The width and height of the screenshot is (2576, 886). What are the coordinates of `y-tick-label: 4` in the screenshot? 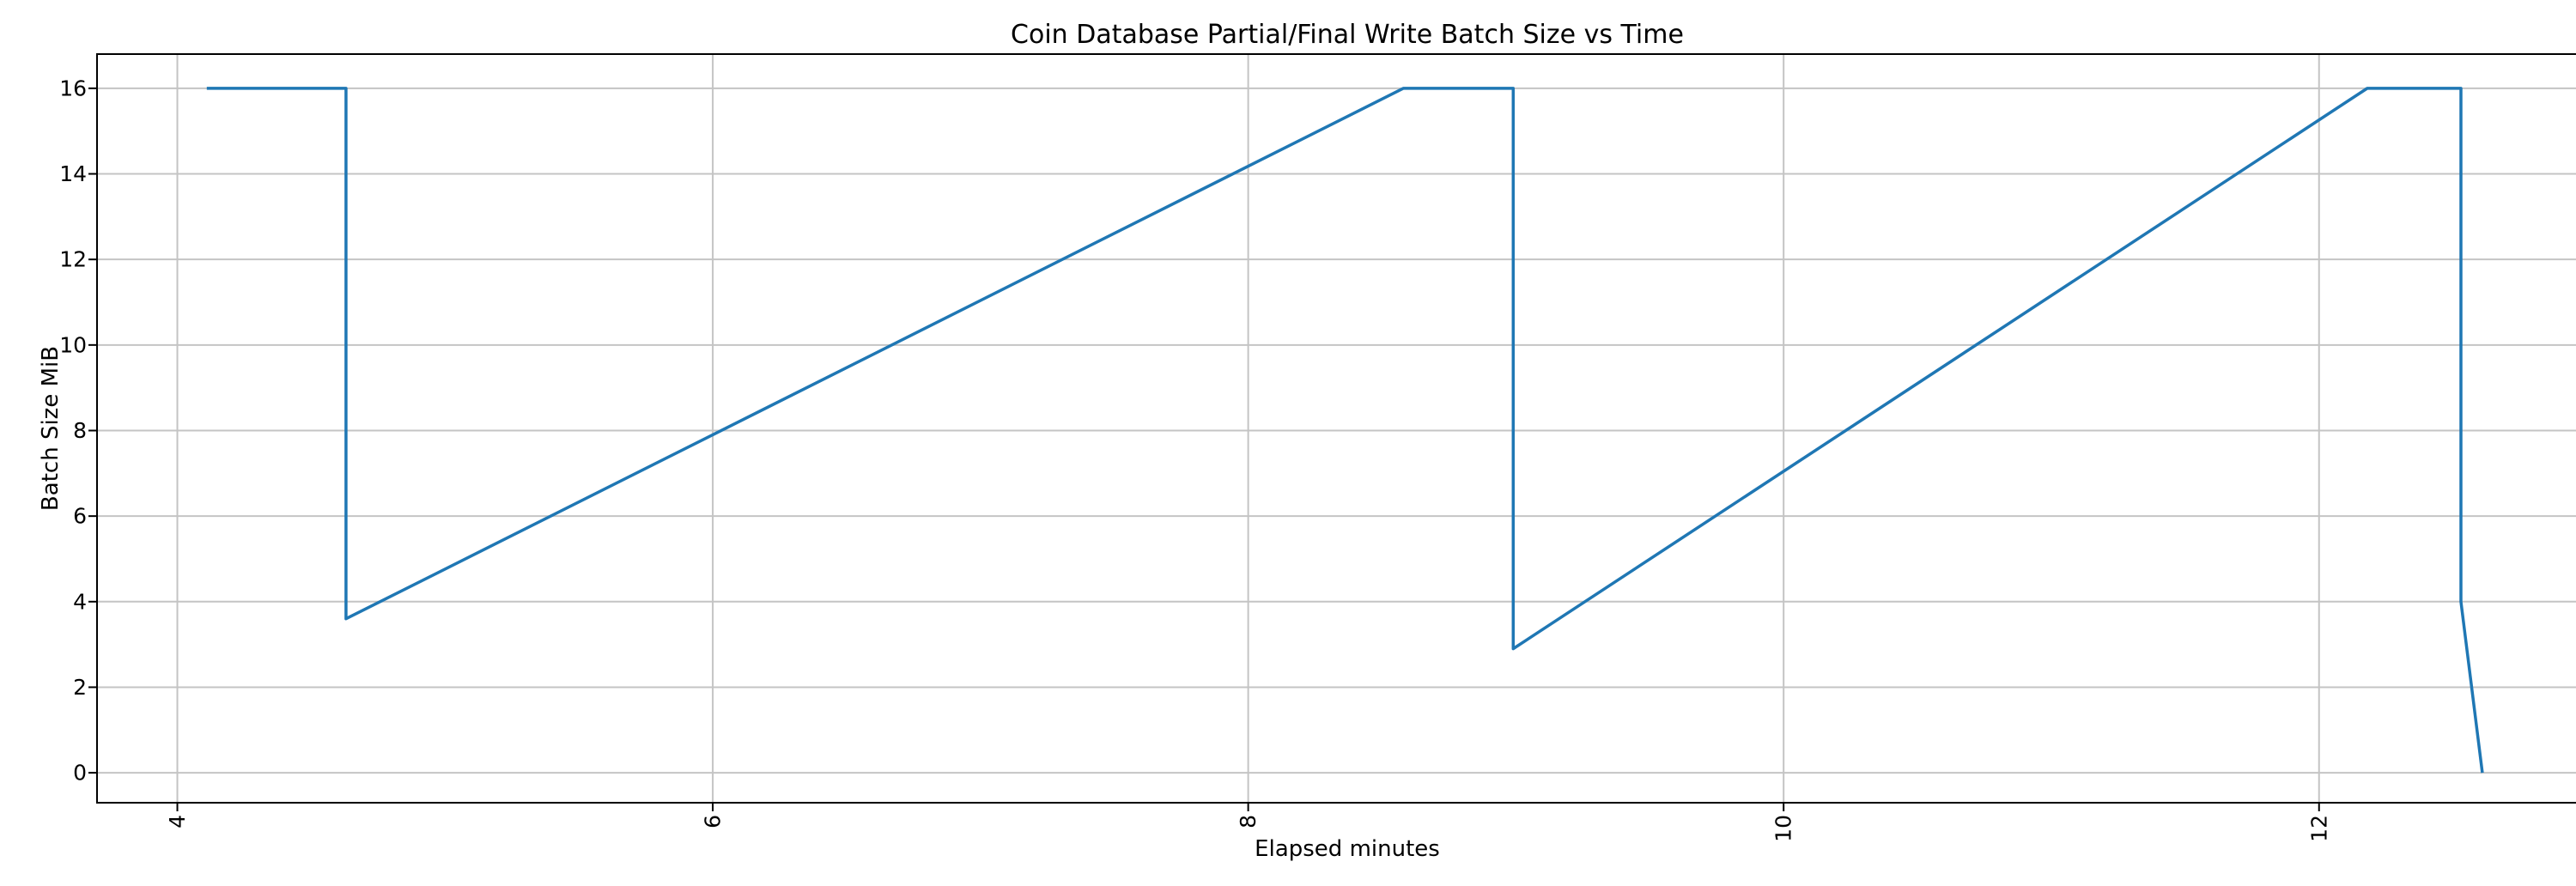 It's located at (80, 601).